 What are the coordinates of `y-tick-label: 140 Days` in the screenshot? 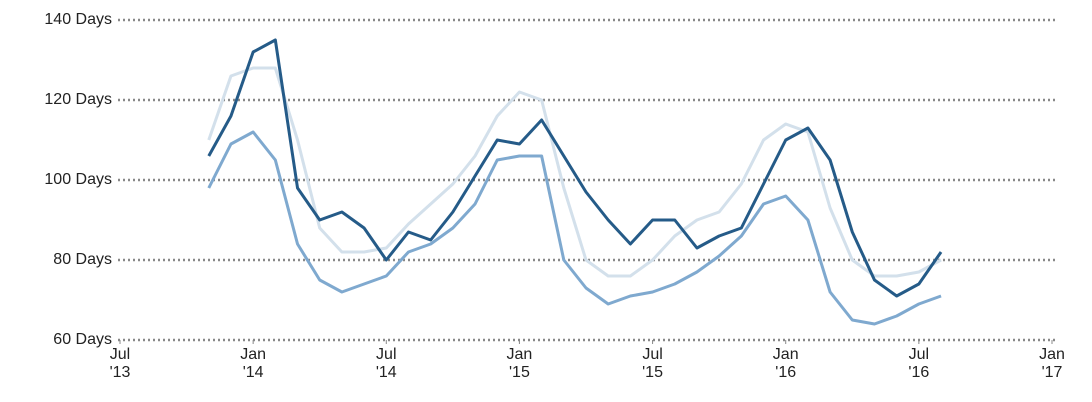 It's located at (78, 19).